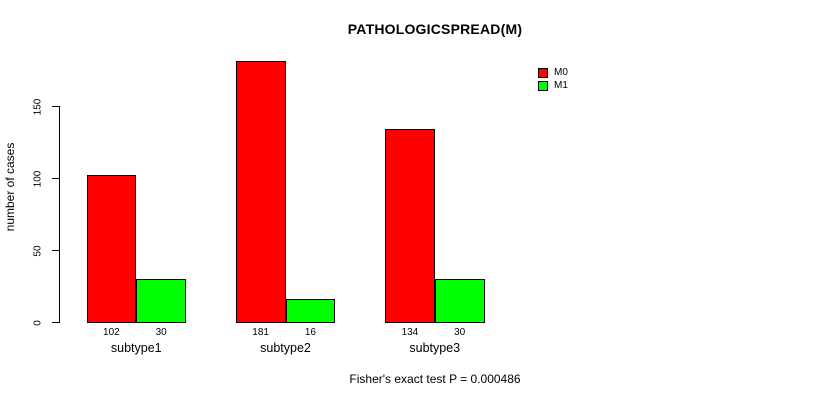  Describe the element at coordinates (435, 379) in the screenshot. I see `fisher-test-caption: Fisher's exact test P = 0.000486` at that location.